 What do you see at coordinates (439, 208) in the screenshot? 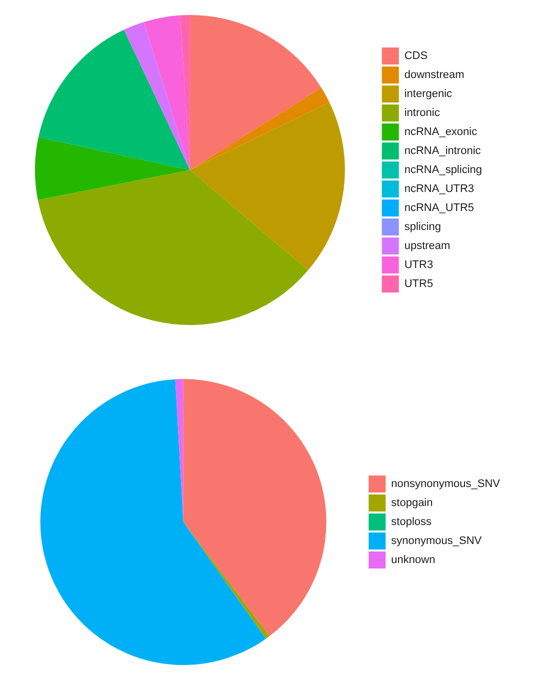
I see `legend-label: ncRNA_UTR5` at bounding box center [439, 208].